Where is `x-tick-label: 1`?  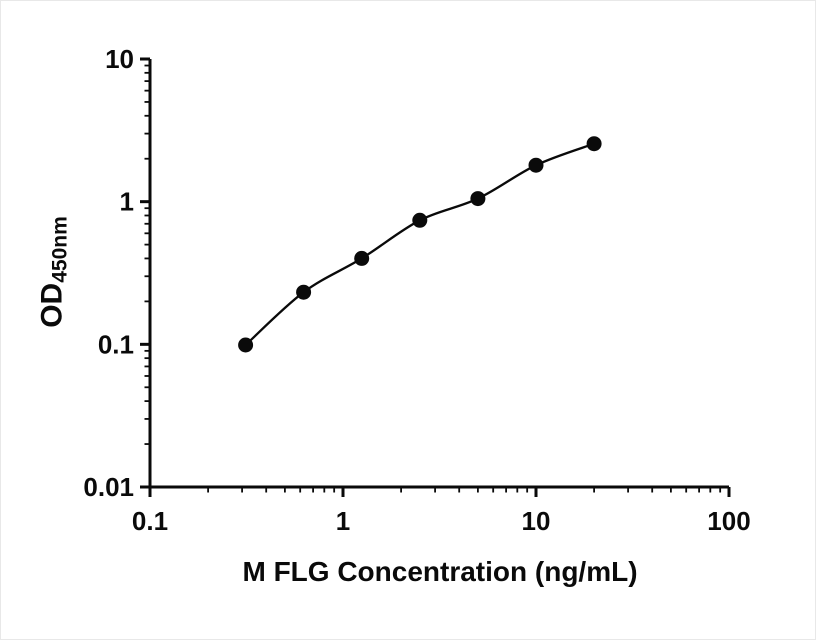
x-tick-label: 1 is located at coordinates (343, 521).